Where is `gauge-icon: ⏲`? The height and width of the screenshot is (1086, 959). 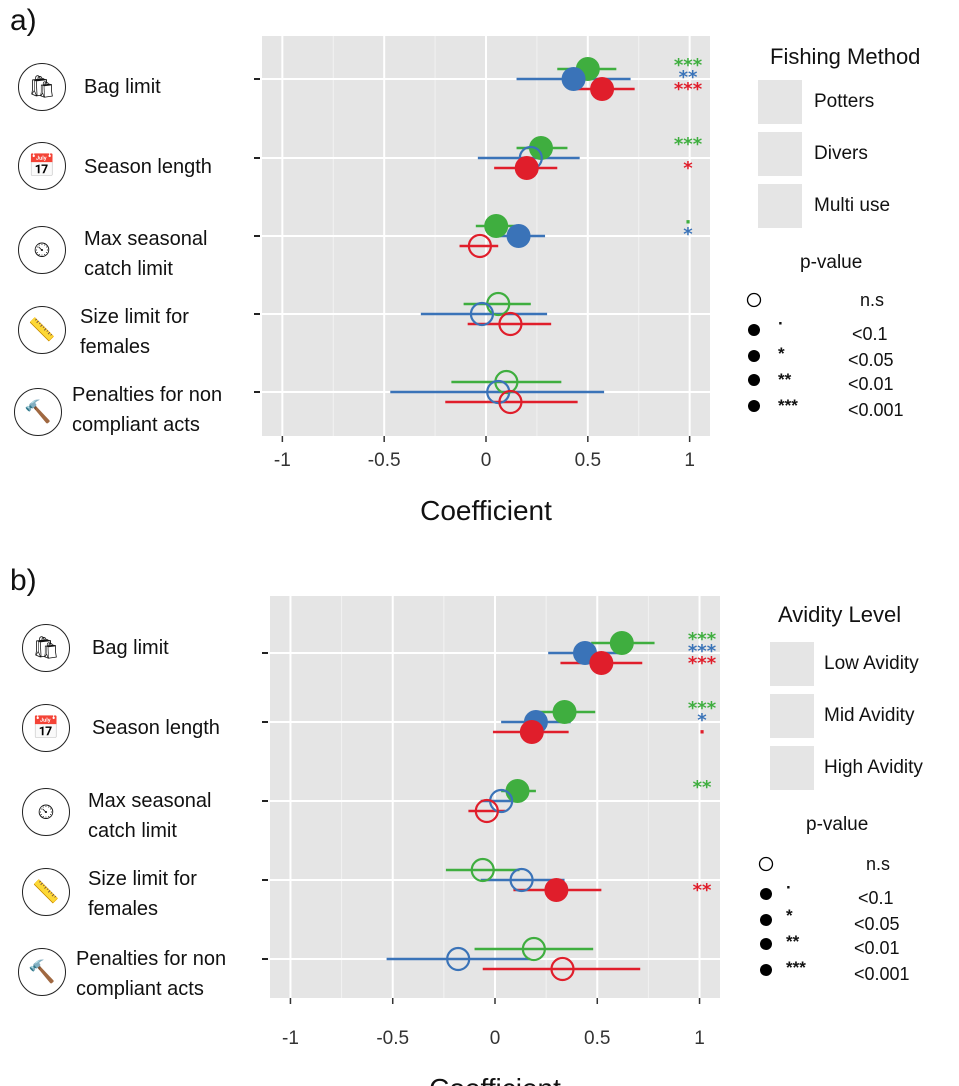
gauge-icon: ⏲ is located at coordinates (46, 812).